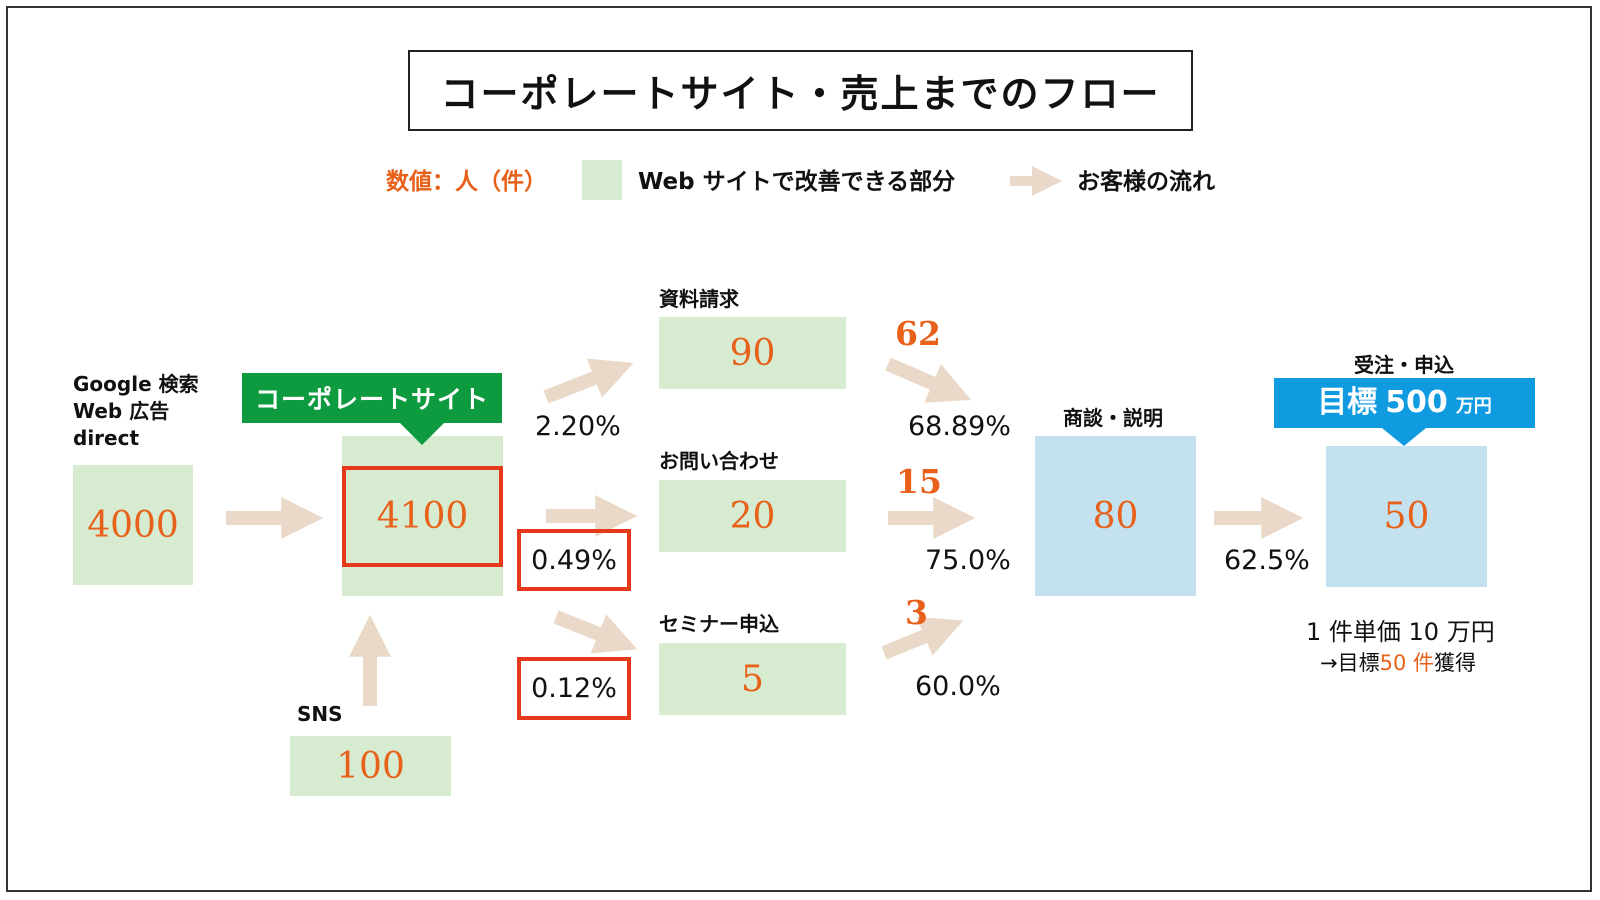  Describe the element at coordinates (602, 180) in the screenshot. I see `legend-green-swatch` at that location.